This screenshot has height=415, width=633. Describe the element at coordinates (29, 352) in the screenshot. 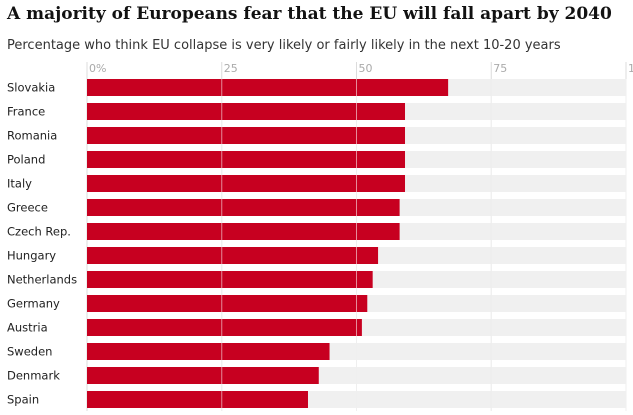

I see `category-label: Sweden` at that location.